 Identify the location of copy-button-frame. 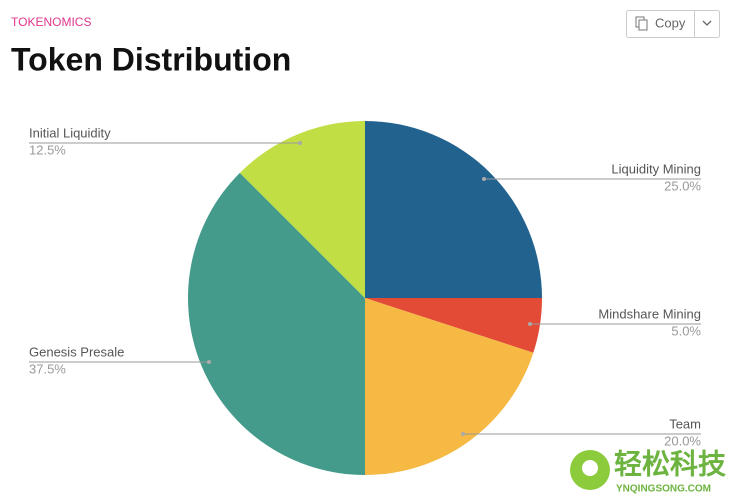
(673, 24).